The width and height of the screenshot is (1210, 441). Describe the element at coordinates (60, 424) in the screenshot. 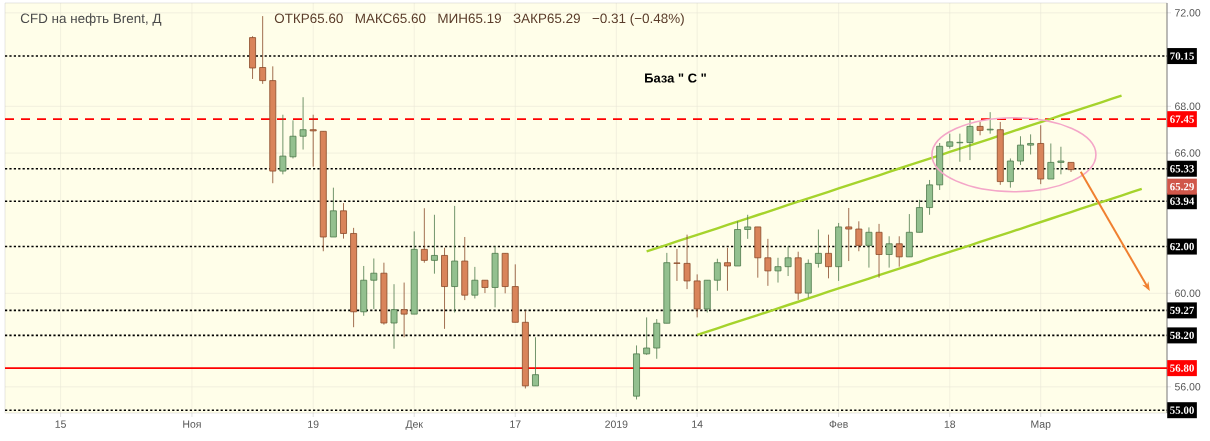

I see `x-tick-label: 15` at that location.